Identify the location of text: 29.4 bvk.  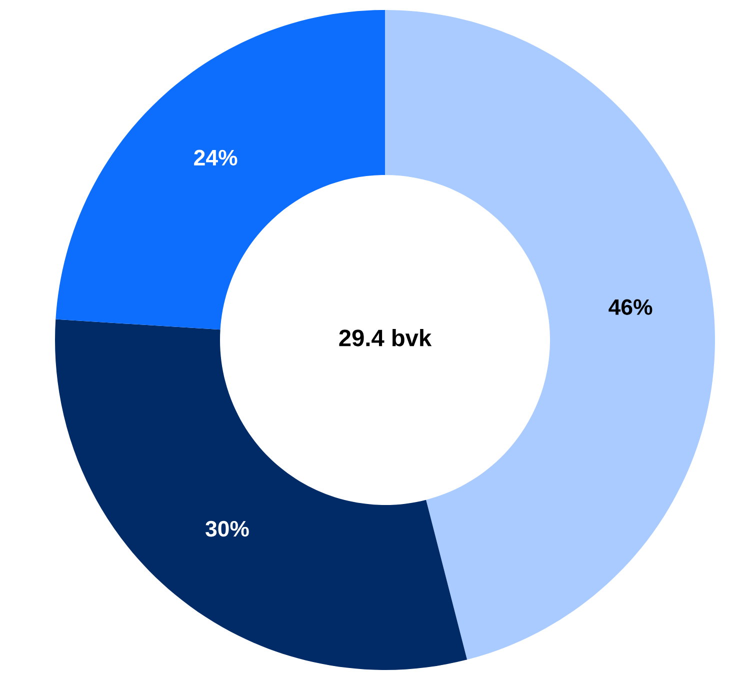
(385, 337).